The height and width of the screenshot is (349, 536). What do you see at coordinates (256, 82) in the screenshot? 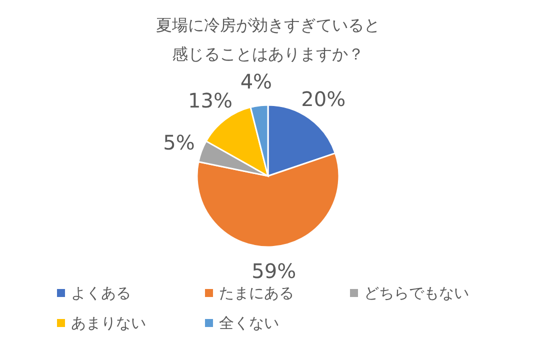
I see `data-label: 4%` at bounding box center [256, 82].